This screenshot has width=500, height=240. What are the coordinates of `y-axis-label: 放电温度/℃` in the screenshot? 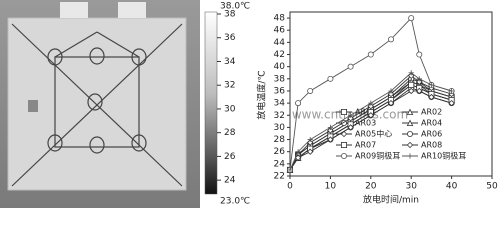 It's located at (262, 94).